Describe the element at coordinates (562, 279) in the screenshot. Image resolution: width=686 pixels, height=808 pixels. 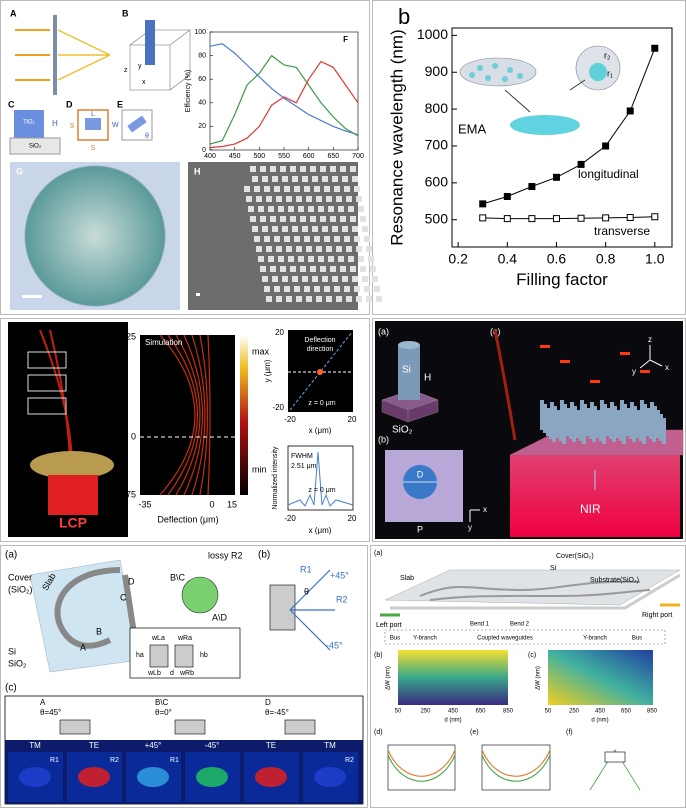
I see `x-axis-label: Filling factor` at that location.